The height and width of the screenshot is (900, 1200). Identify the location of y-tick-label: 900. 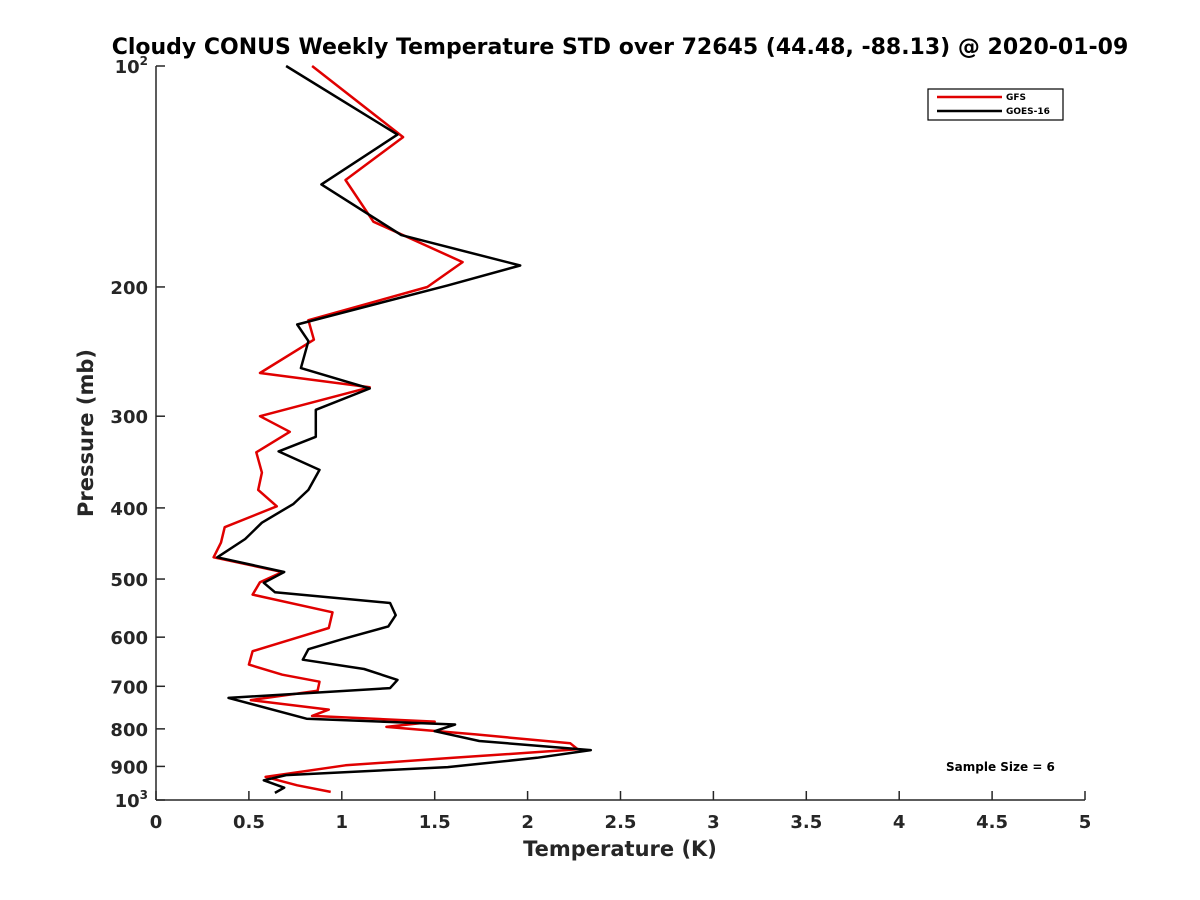
(129, 767).